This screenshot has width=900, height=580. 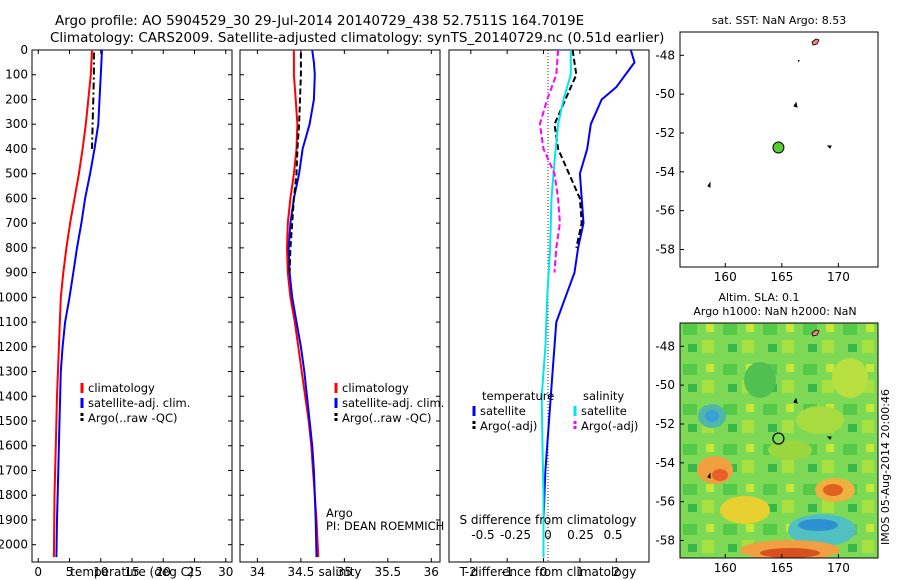 I want to click on x-tick-label: 34, so click(x=257, y=572).